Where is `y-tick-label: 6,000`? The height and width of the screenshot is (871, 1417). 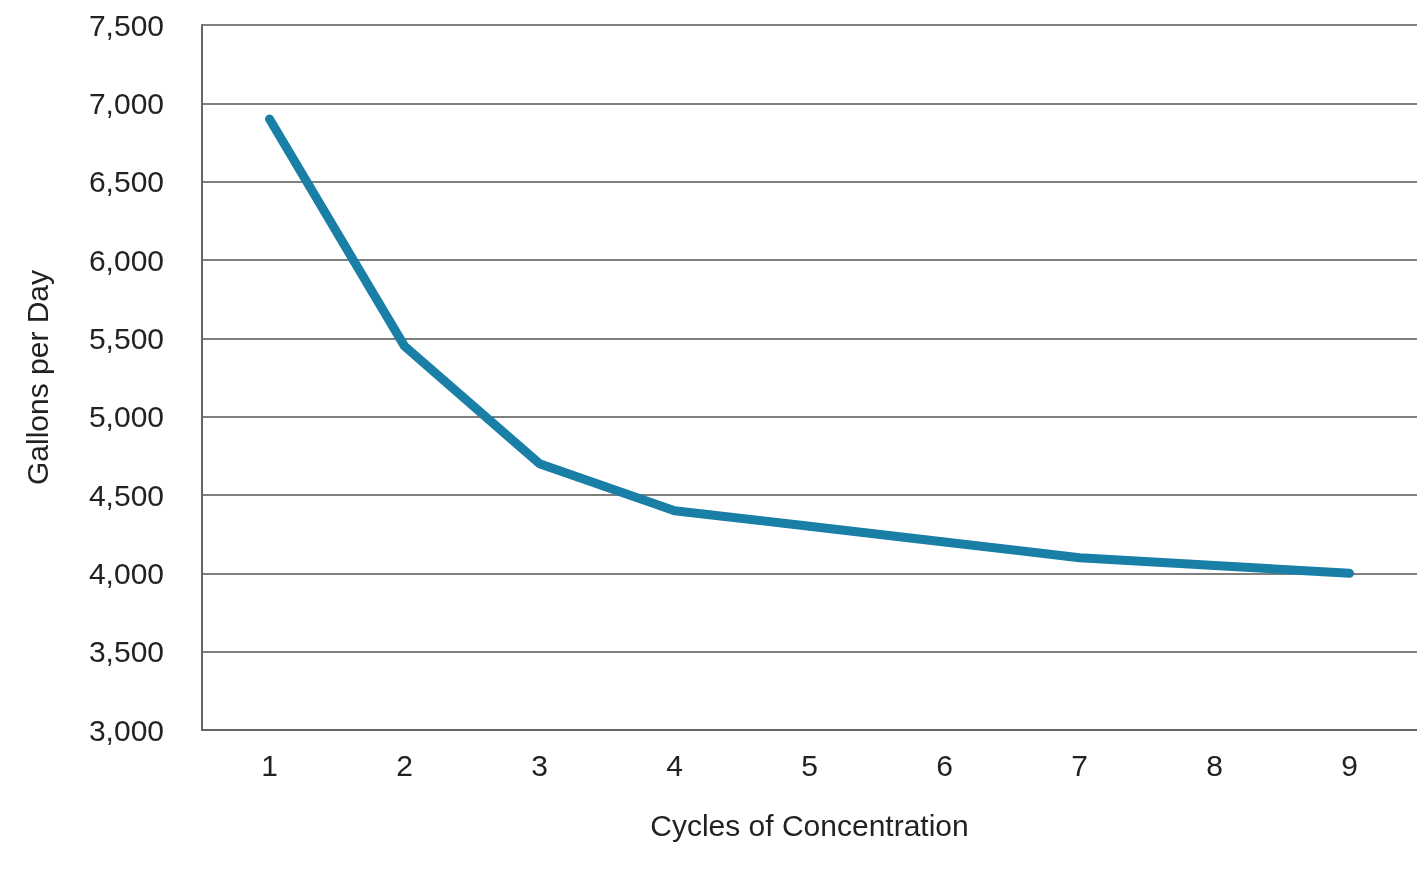 y-tick-label: 6,000 is located at coordinates (126, 260).